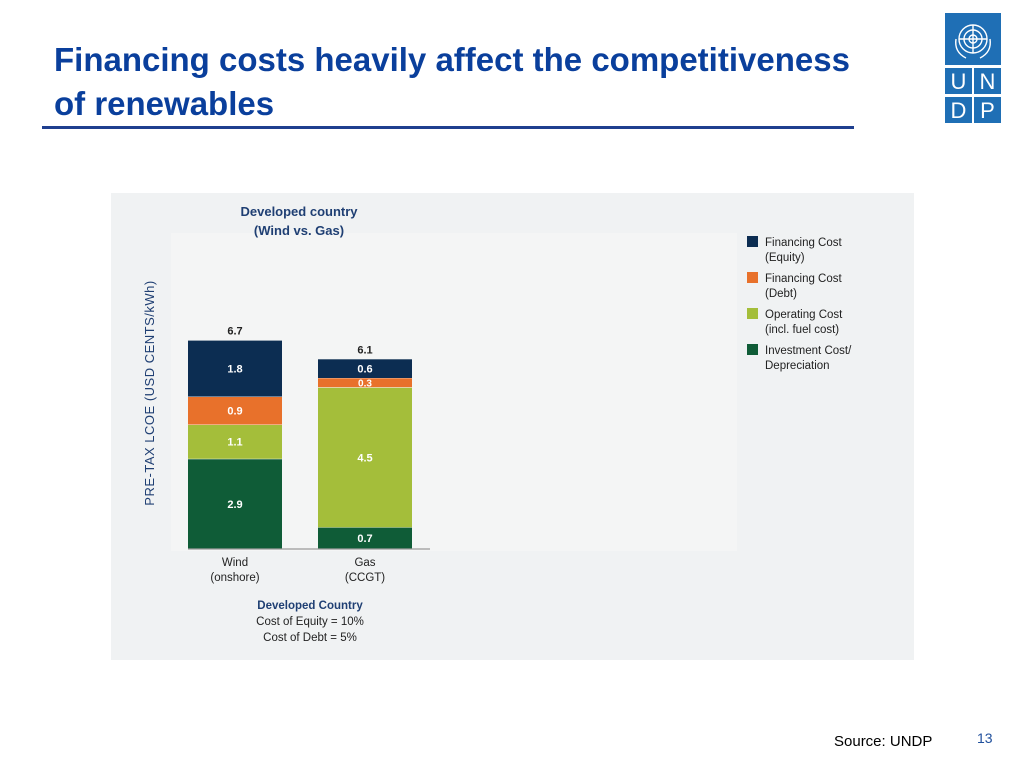 The width and height of the screenshot is (1024, 768). I want to click on bar-value-label: 0.9, so click(234, 412).